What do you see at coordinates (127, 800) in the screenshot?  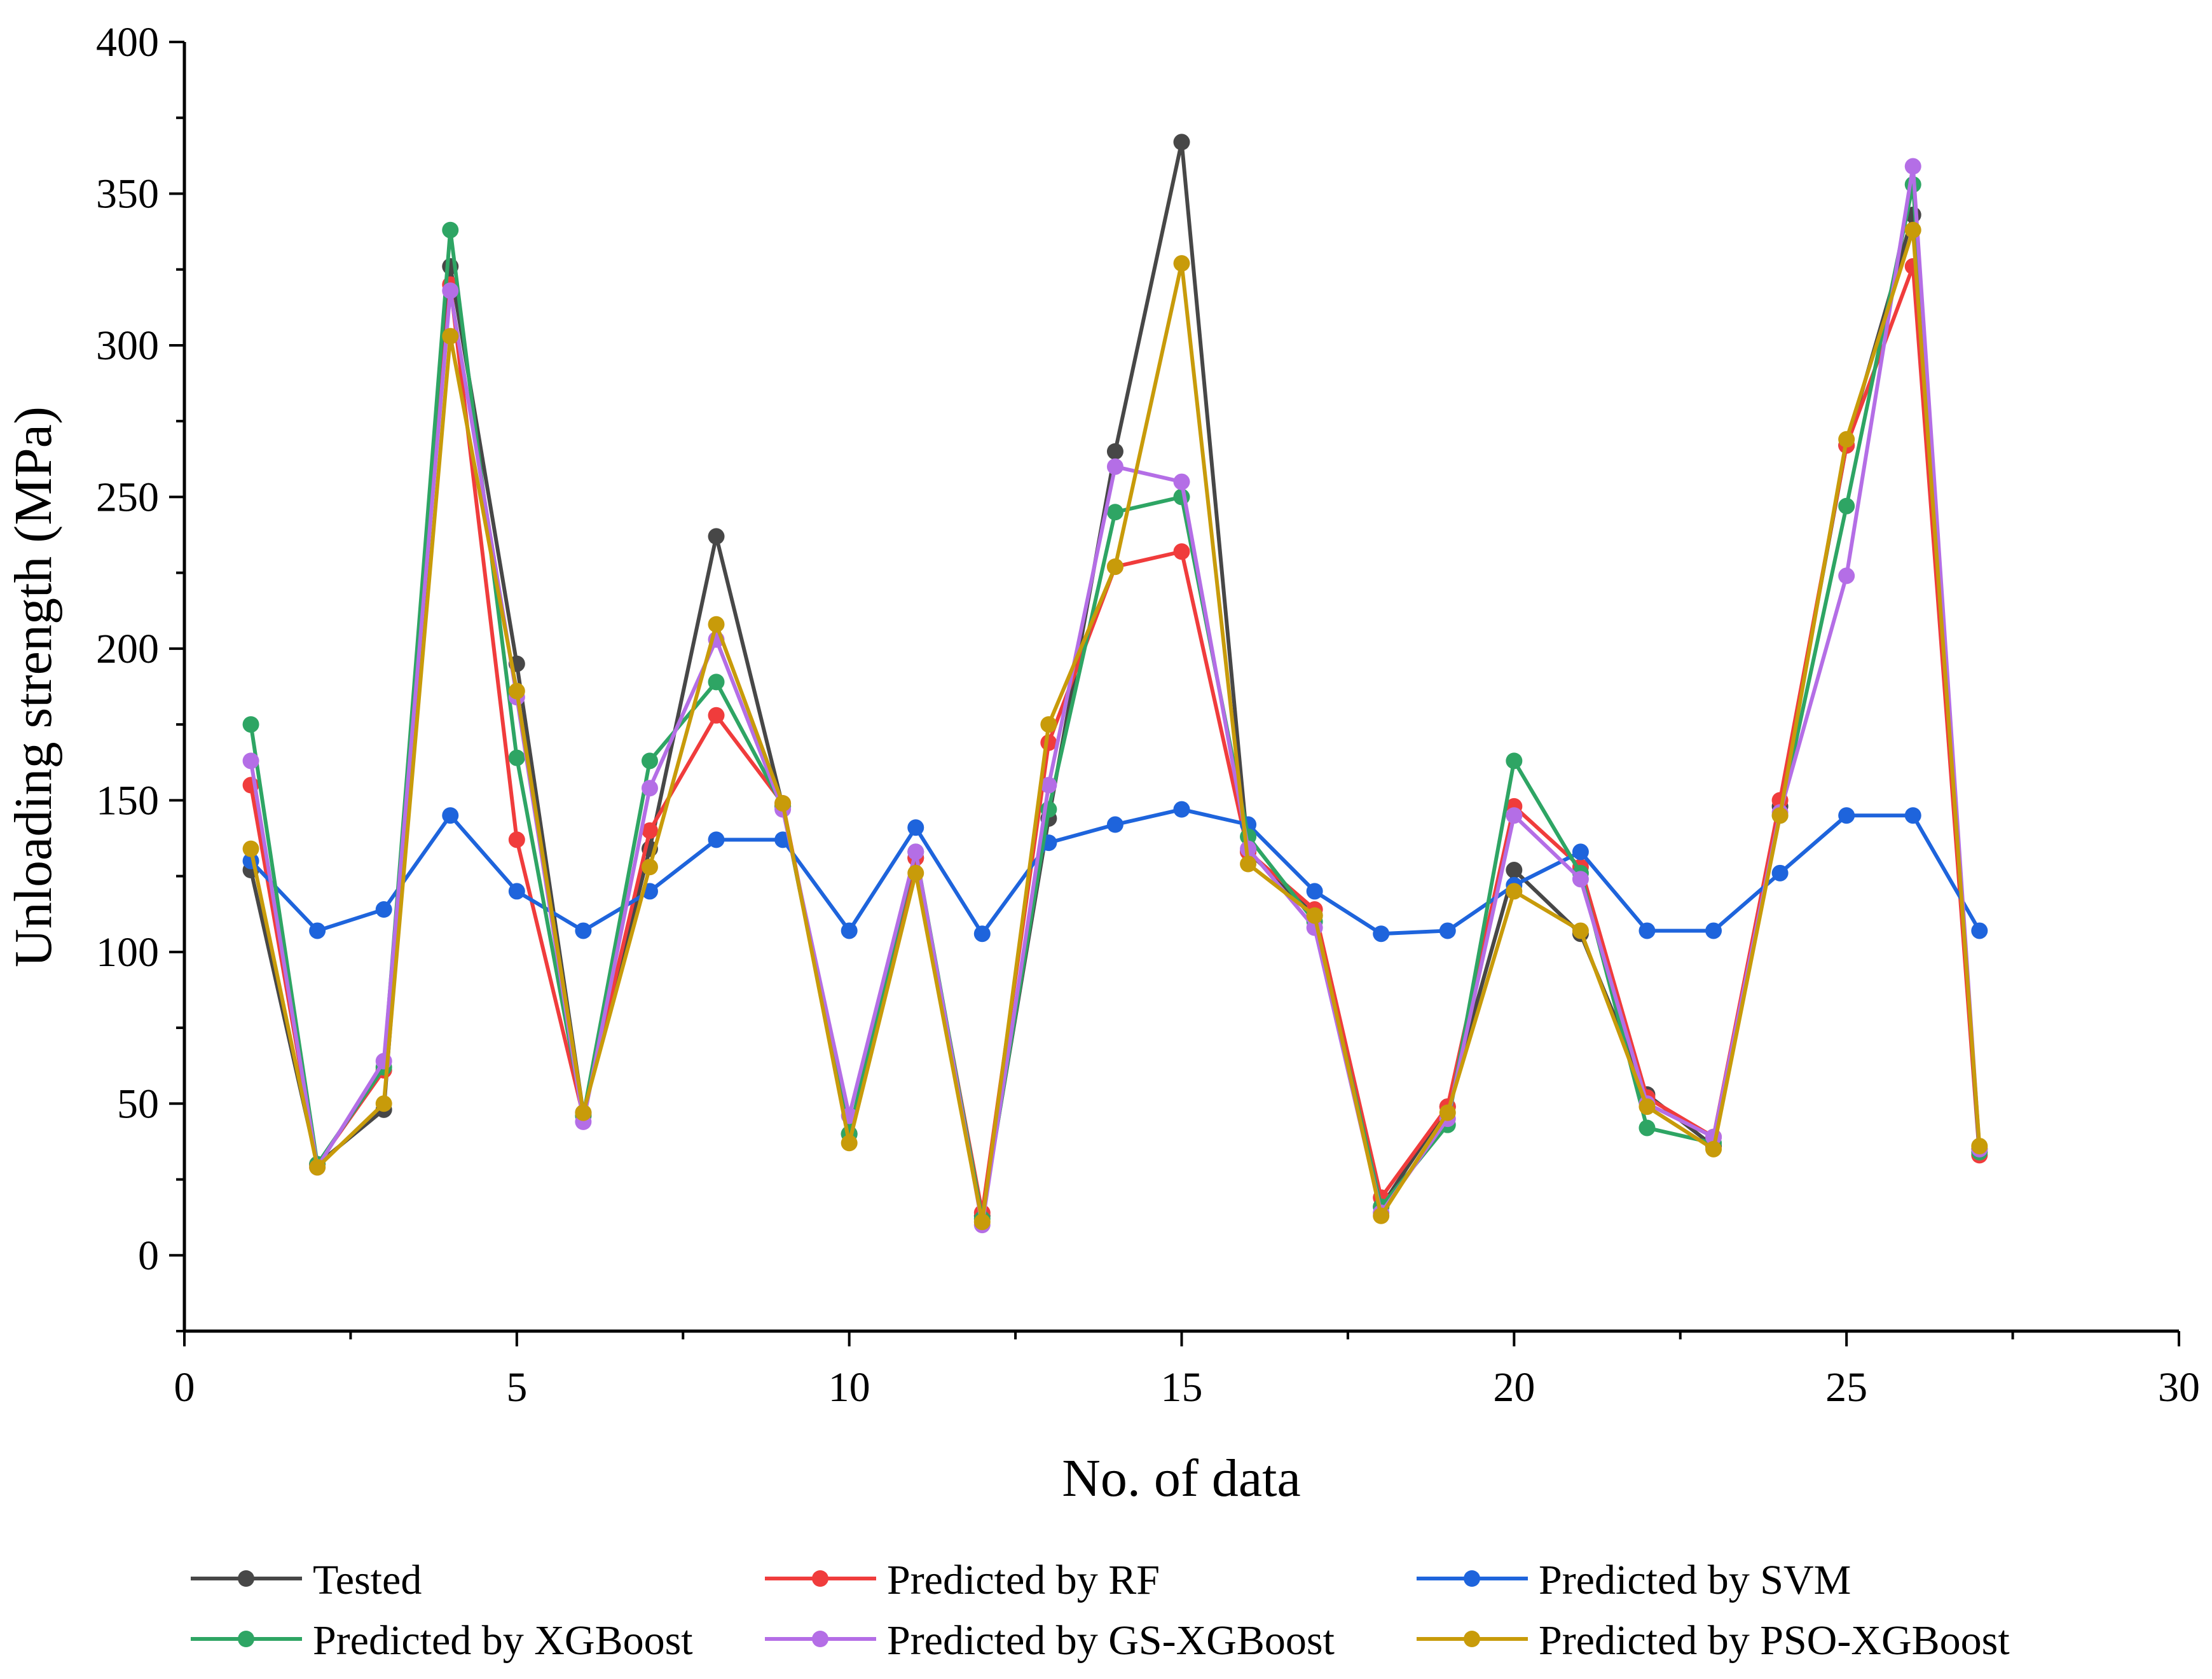 I see `y-tick-label: 150` at bounding box center [127, 800].